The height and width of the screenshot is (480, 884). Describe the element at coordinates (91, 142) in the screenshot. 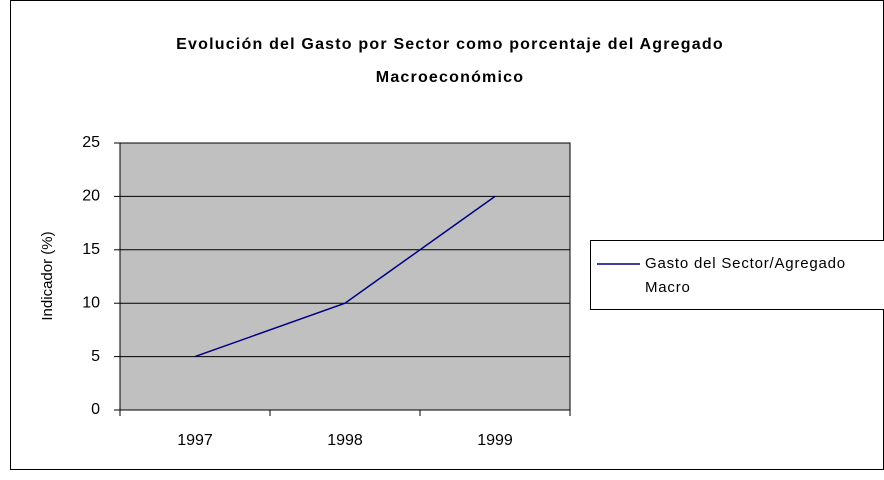

I see `y-tick-label: 25` at that location.